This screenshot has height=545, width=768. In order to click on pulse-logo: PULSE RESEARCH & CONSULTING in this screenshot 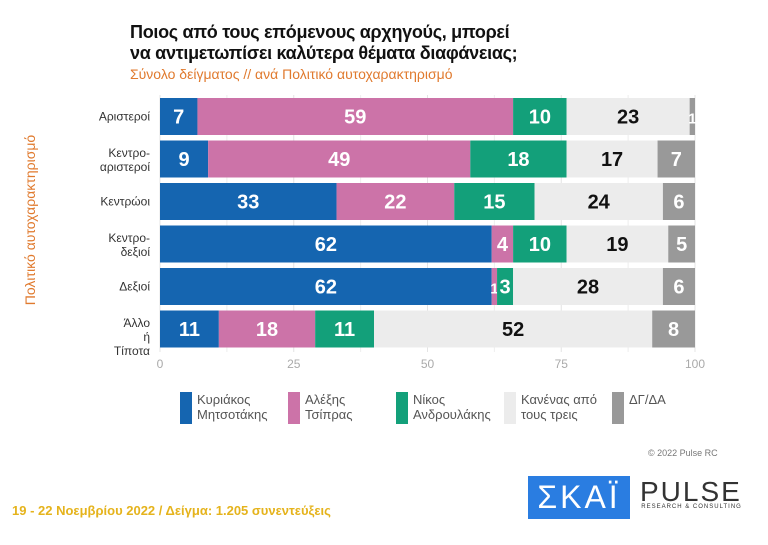, I will do `click(691, 493)`.